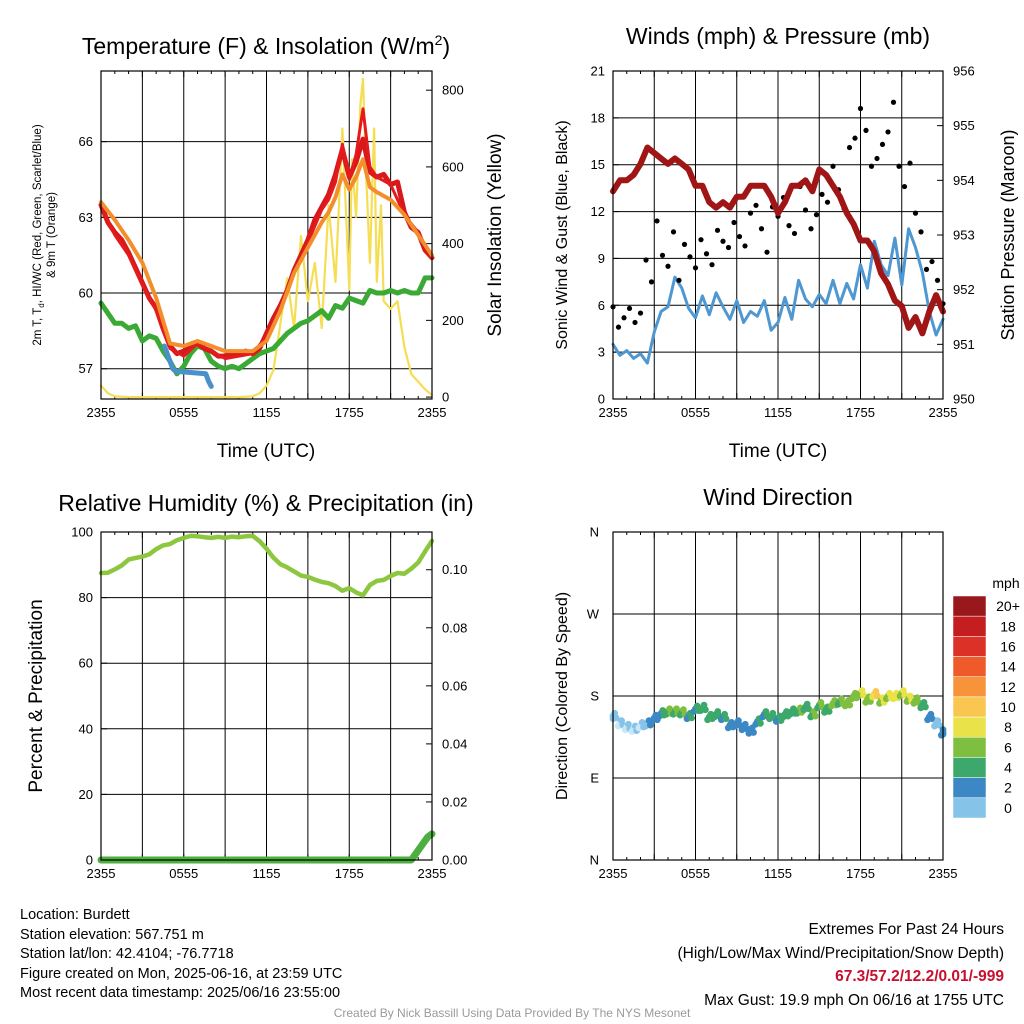 This screenshot has height=1024, width=1024. I want to click on speed-legend-label: 0, so click(1008, 808).